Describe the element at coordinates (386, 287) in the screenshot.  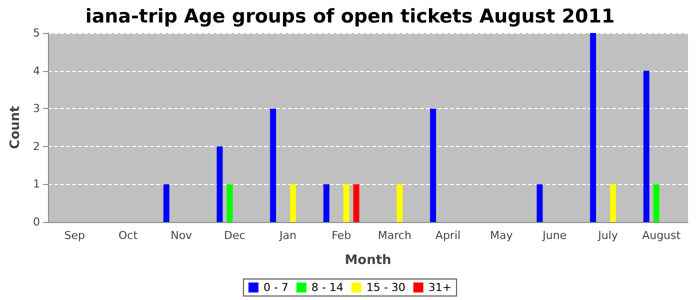
I see `legend-label: 15 - 30` at that location.